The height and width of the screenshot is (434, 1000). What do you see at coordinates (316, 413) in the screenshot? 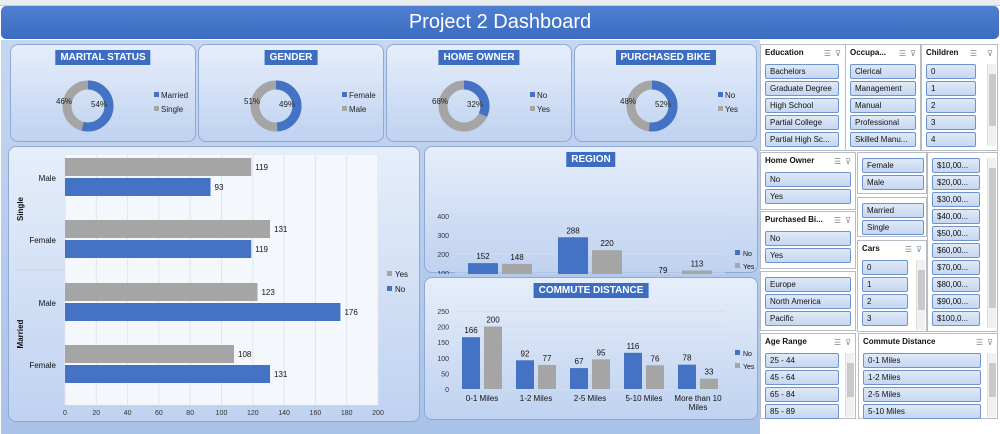
I see `x-tick-label: 160` at bounding box center [316, 413].